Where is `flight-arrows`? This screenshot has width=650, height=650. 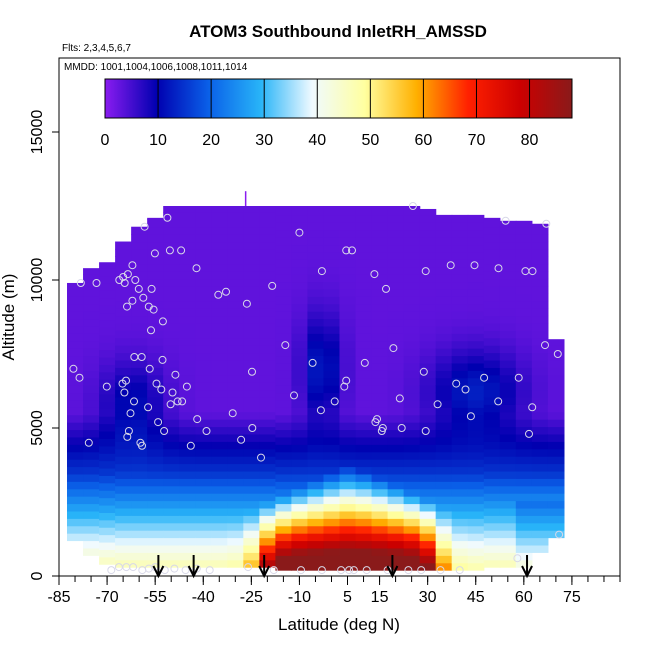 flight-arrows is located at coordinates (342, 567).